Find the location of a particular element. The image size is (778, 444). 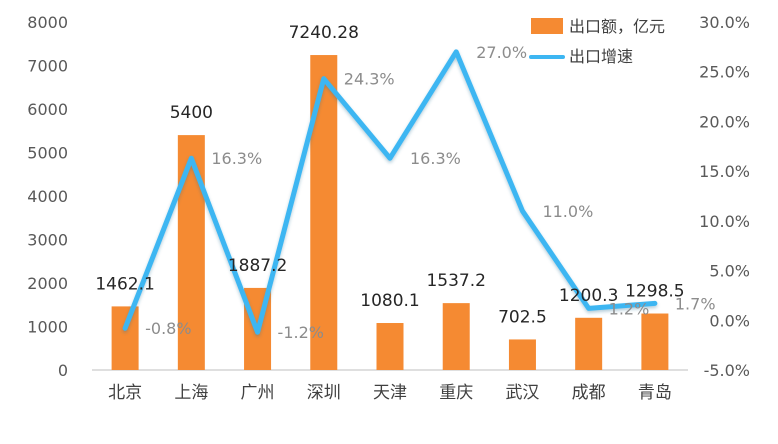

category-label: 成都 is located at coordinates (589, 393).